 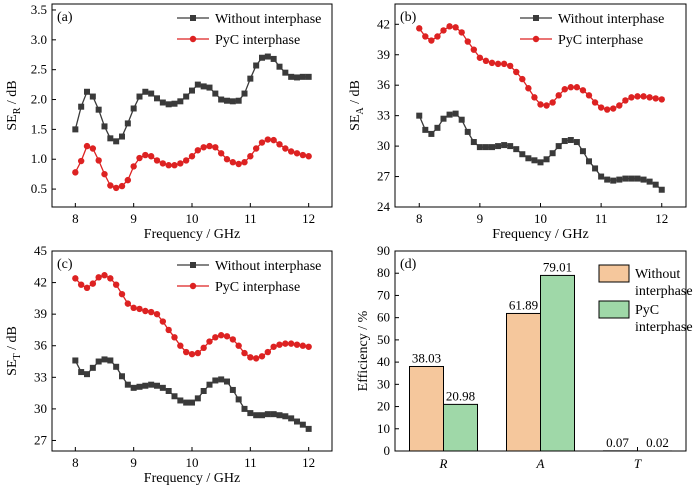 I want to click on bar-value-label: 38.03, so click(x=426, y=357).